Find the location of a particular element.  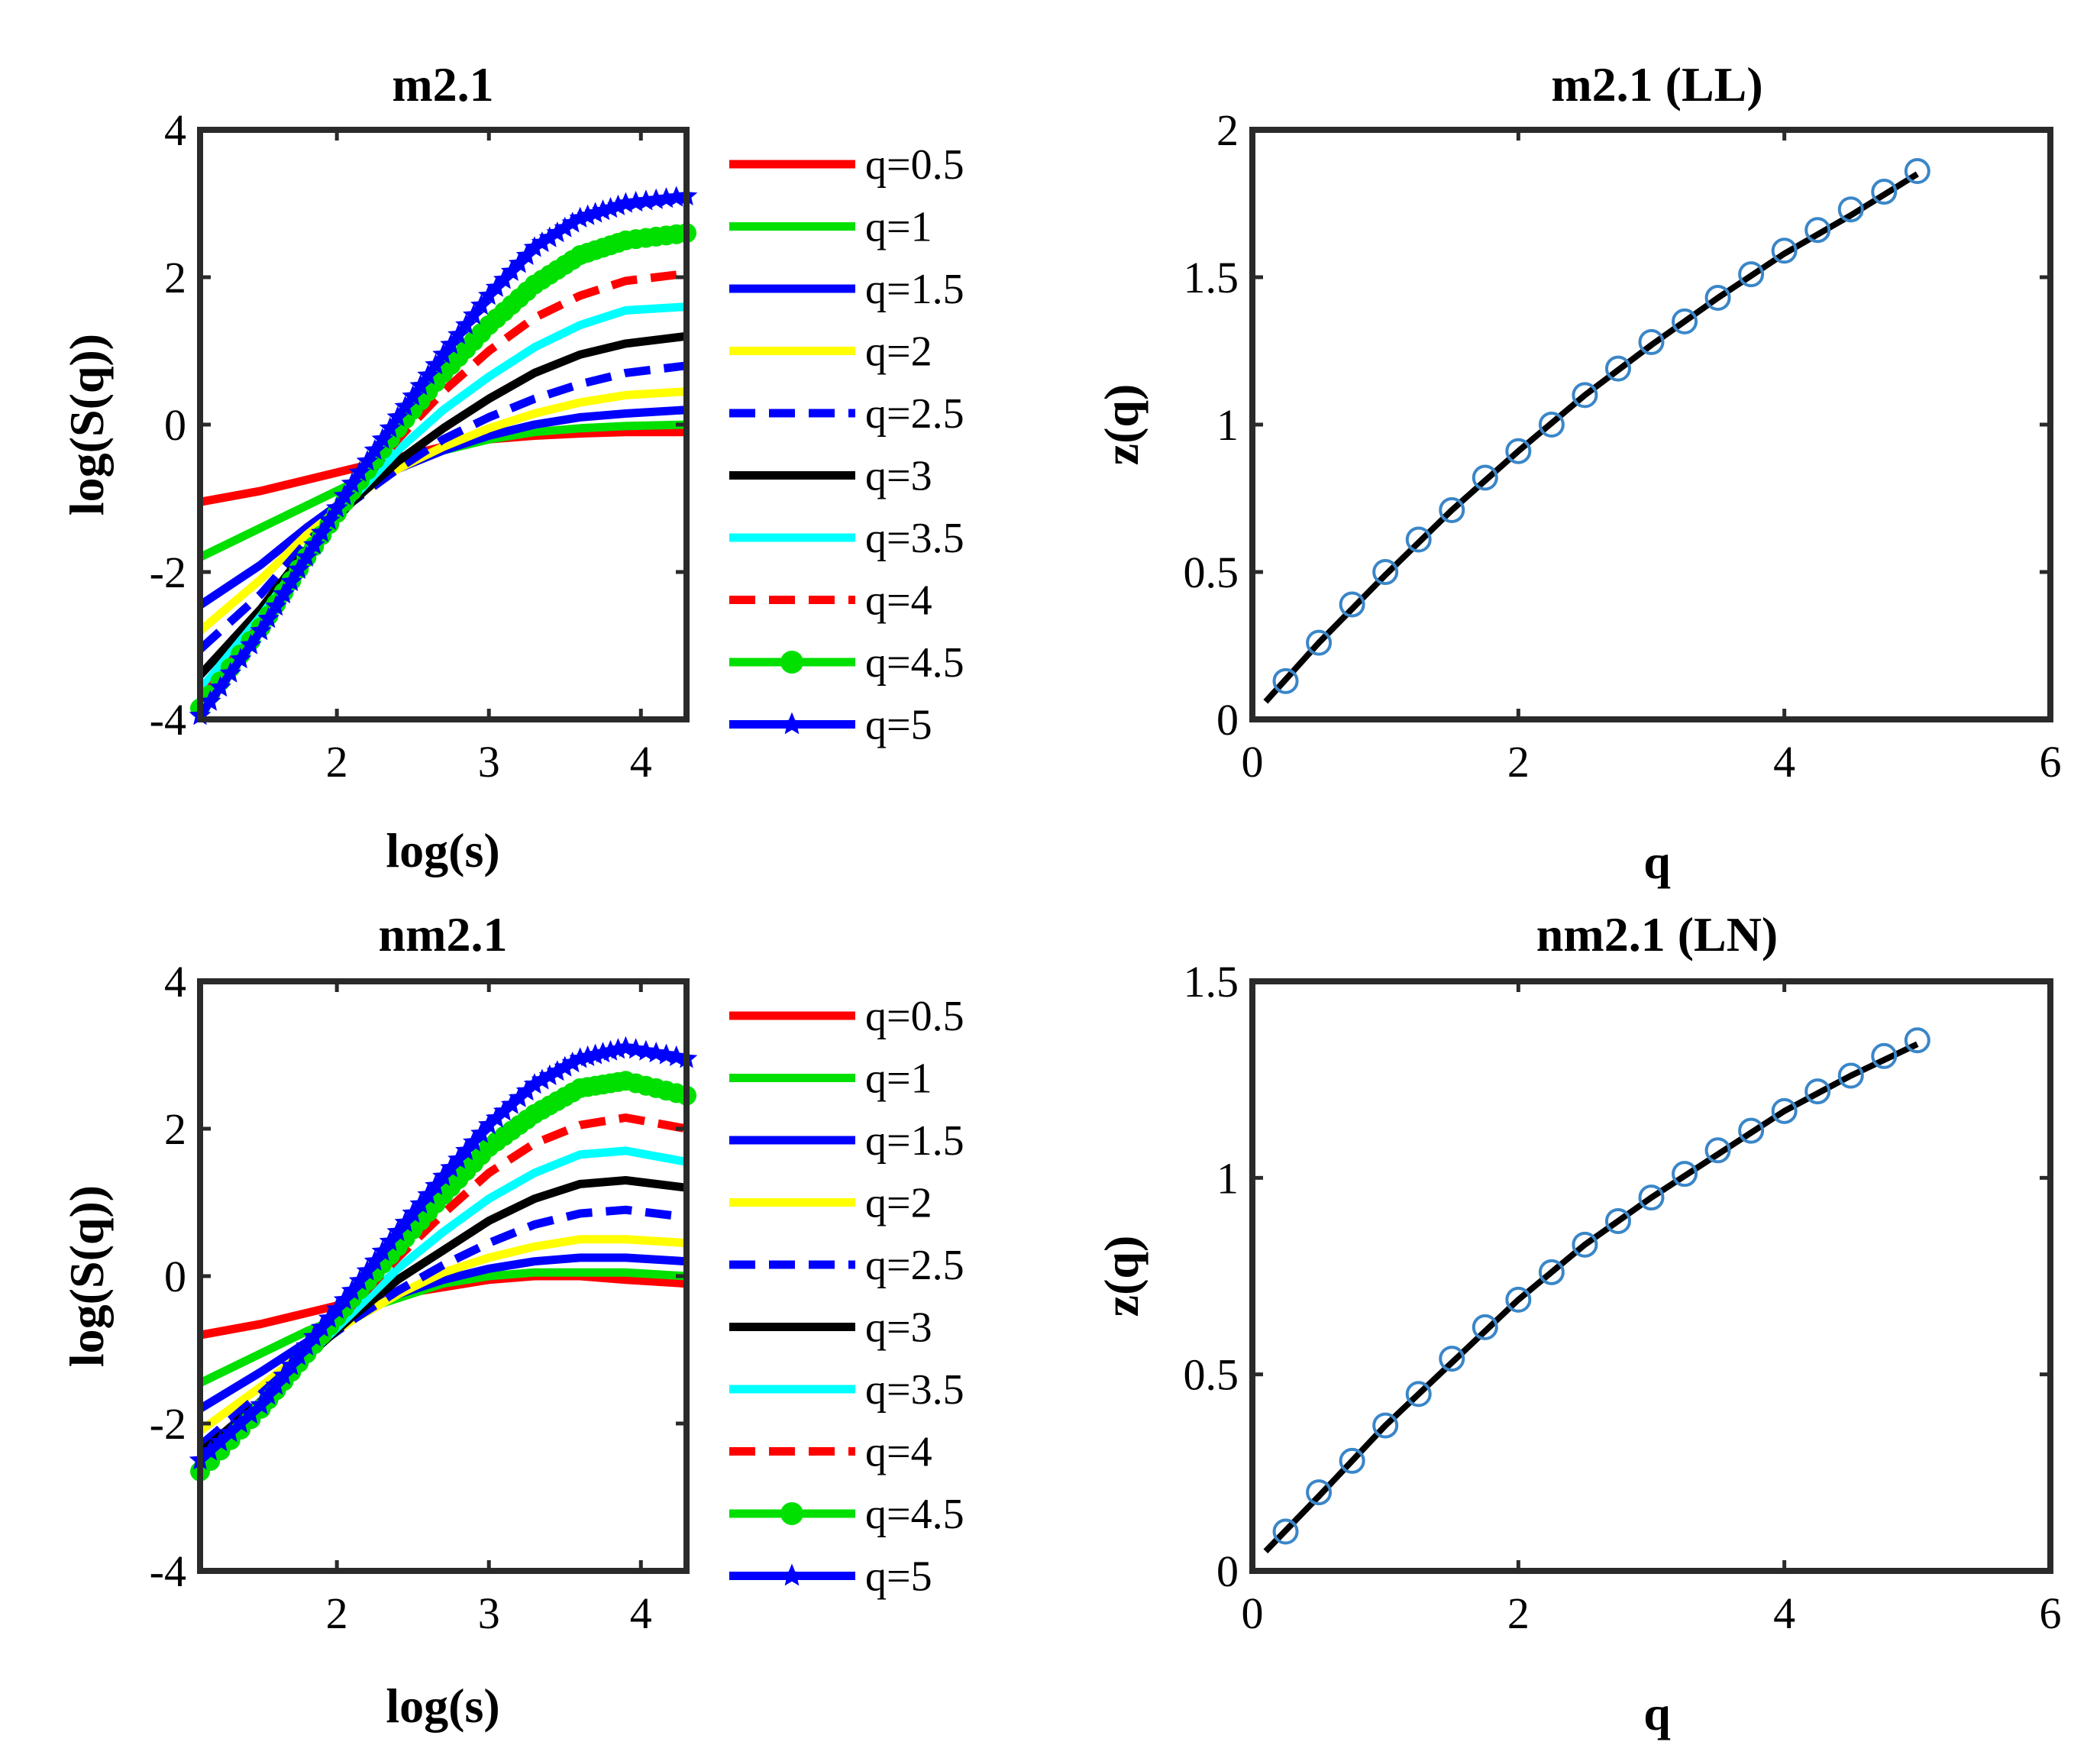

series-line-q=2.5 is located at coordinates (442, 1327).